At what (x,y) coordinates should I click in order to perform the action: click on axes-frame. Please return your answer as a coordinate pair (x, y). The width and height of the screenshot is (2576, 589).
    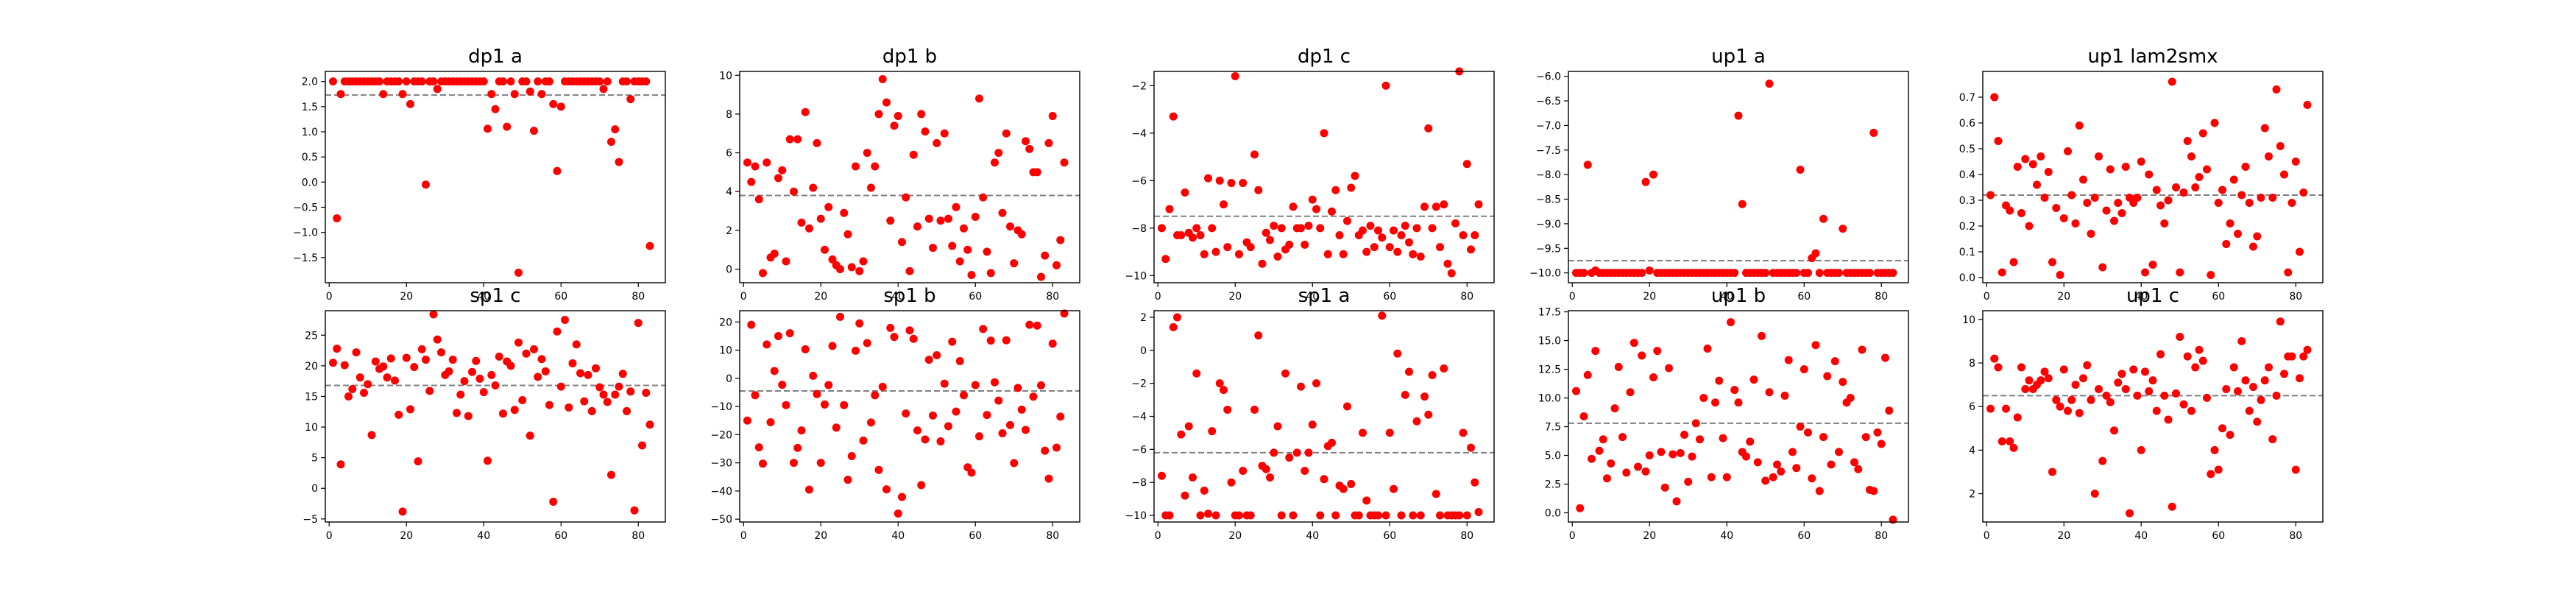
    Looking at the image, I should click on (495, 416).